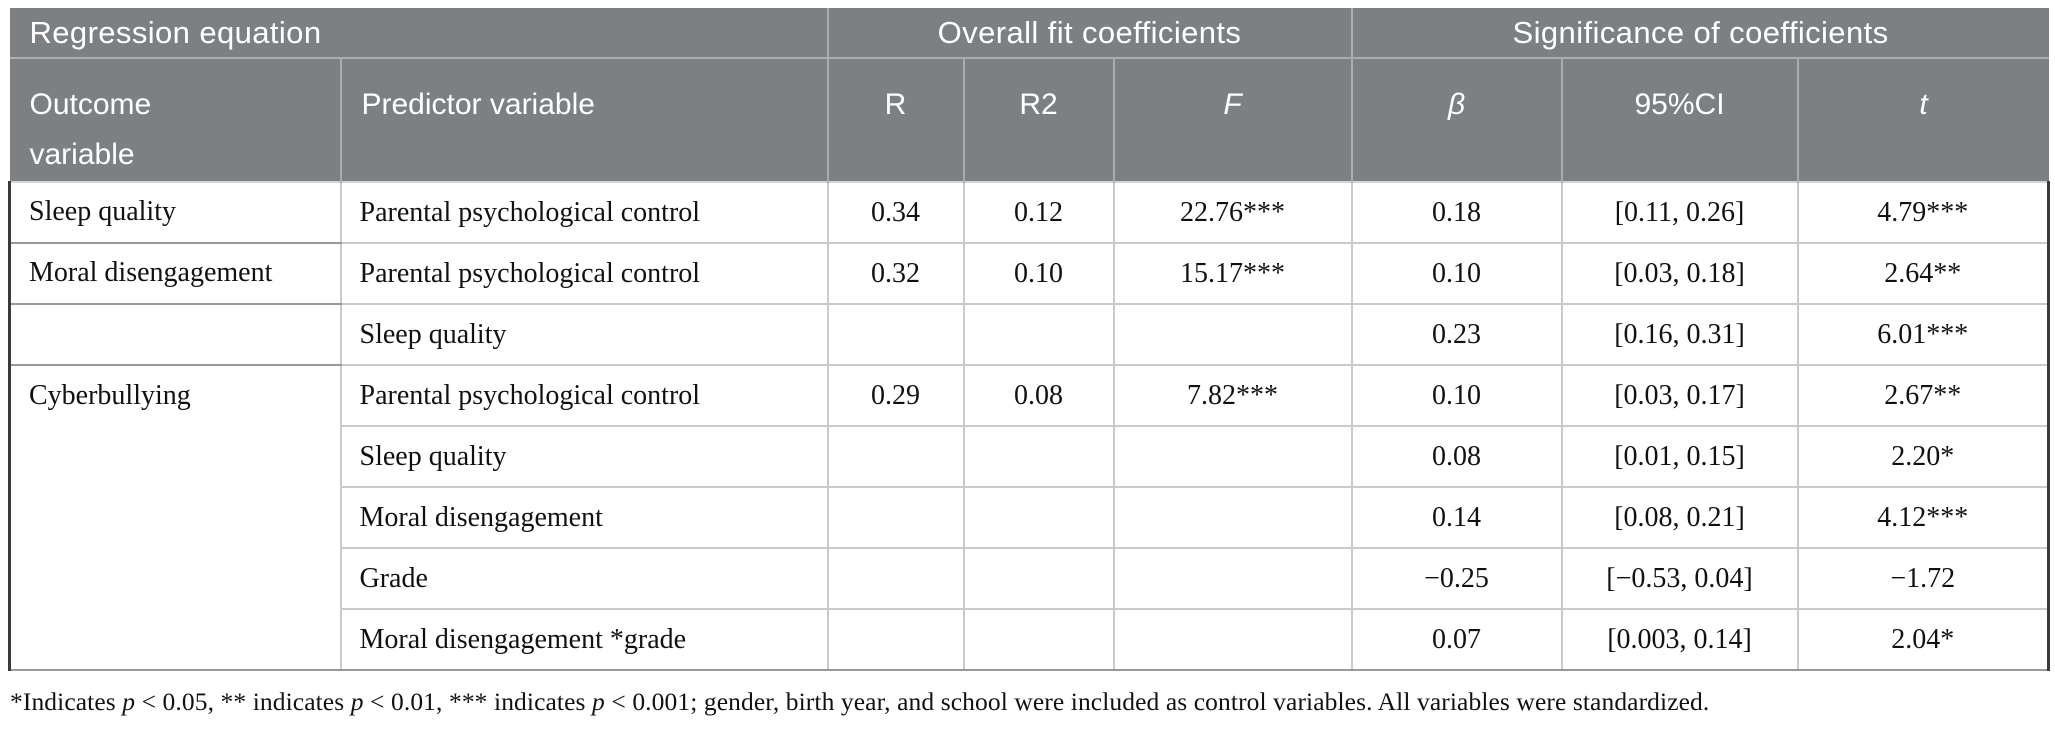 This screenshot has width=2055, height=734. Describe the element at coordinates (1923, 273) in the screenshot. I see `value-cell: 2.64**` at that location.